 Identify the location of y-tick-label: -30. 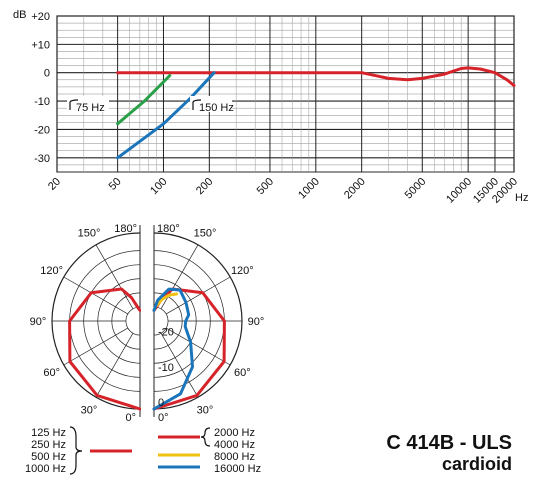
(42, 159).